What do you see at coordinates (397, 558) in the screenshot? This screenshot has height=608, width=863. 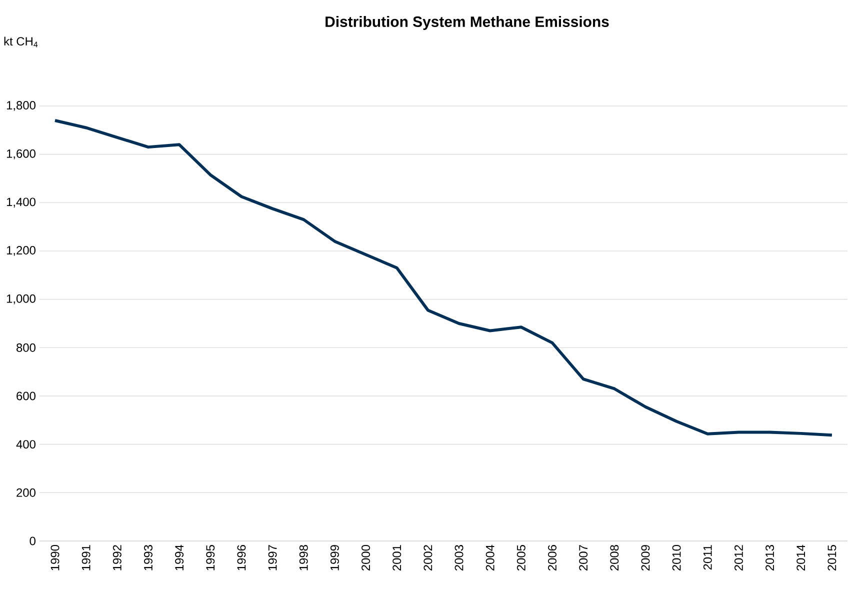 I see `x-tick-label: 2001` at bounding box center [397, 558].